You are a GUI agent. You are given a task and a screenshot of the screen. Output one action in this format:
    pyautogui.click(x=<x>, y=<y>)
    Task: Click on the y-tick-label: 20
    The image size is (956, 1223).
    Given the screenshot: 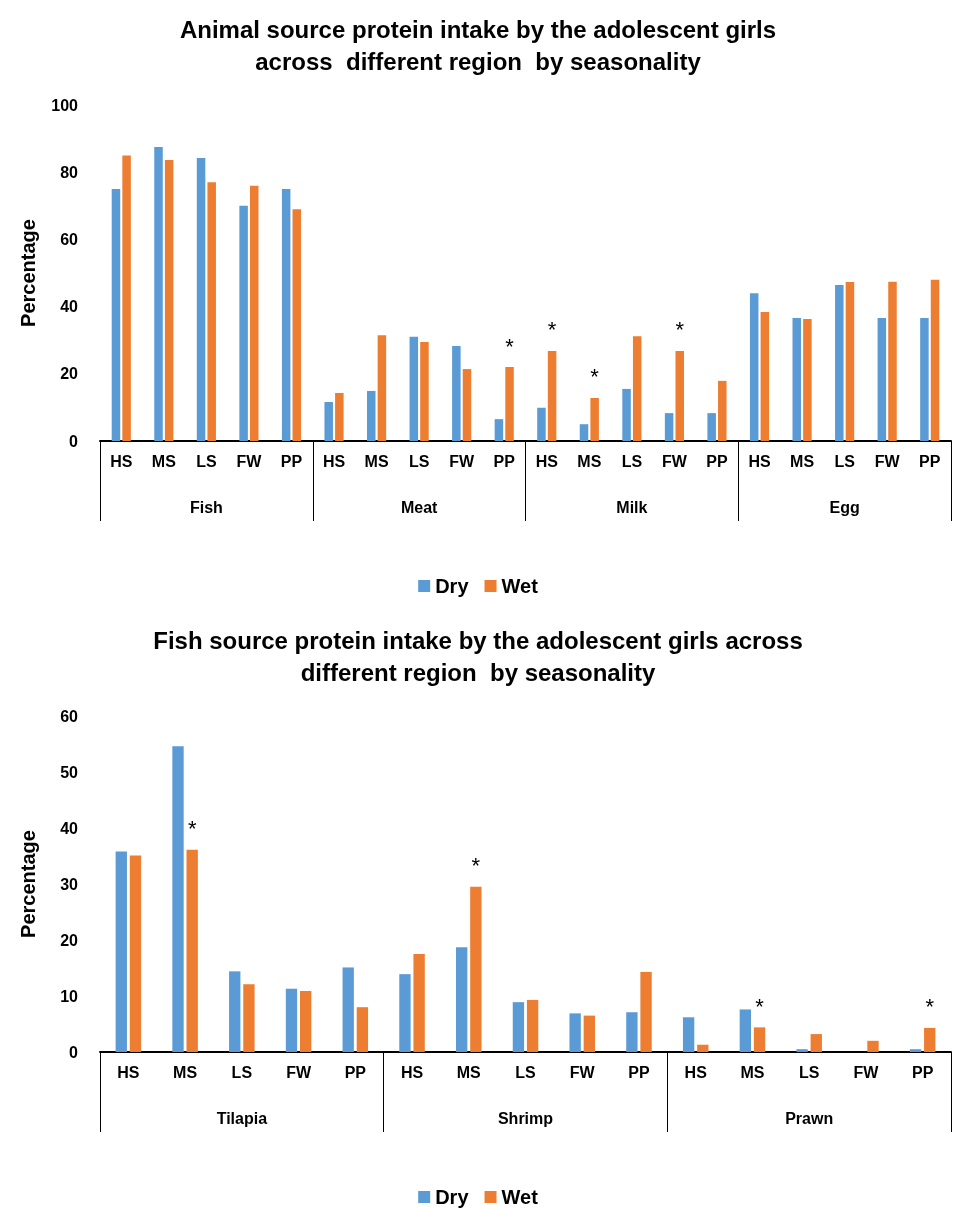 What is the action you would take?
    pyautogui.click(x=69, y=374)
    